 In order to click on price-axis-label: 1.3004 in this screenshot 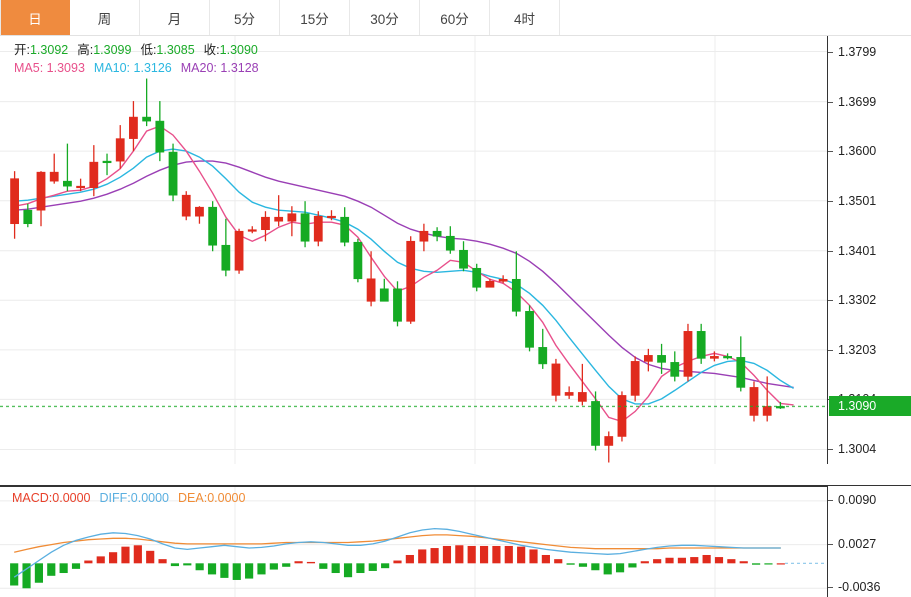, I will do `click(857, 449)`.